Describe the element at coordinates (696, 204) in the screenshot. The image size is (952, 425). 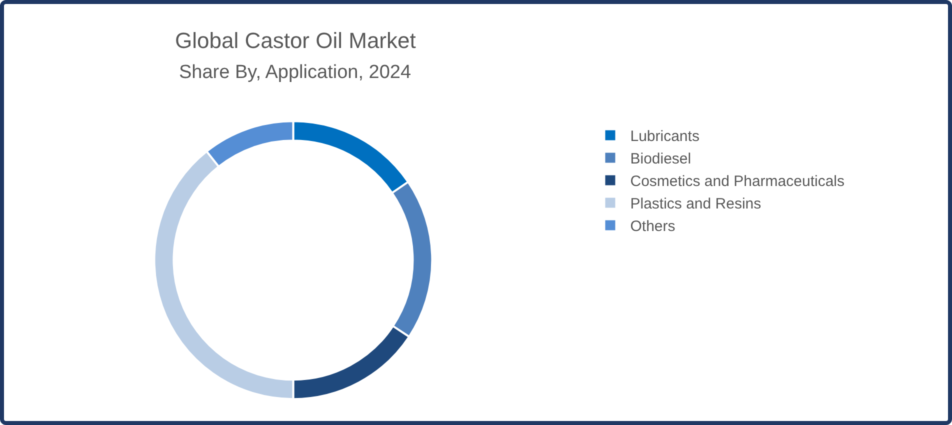
I see `legend-label: Plastics and Resins` at that location.